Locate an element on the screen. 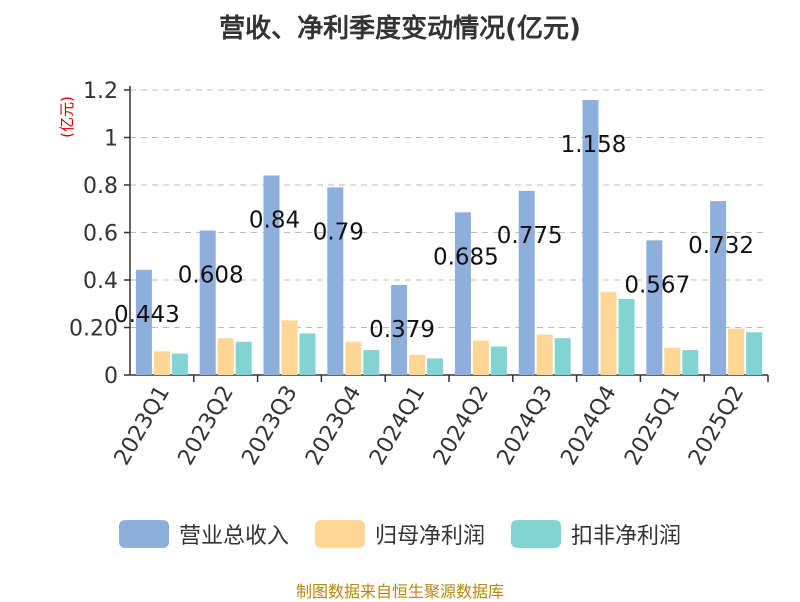 This screenshot has width=800, height=602. legend-label-revenue: 营业总收入 is located at coordinates (233, 536).